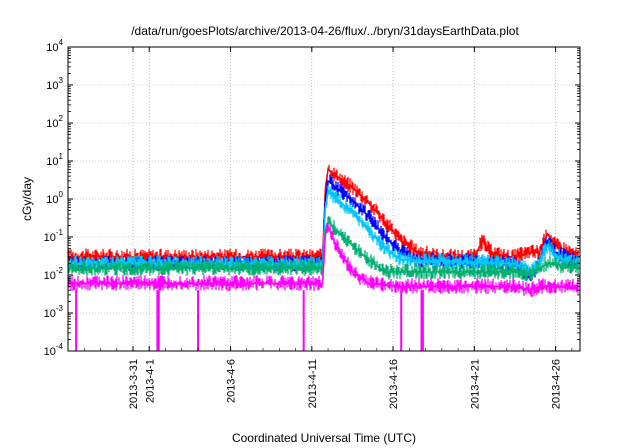 Image resolution: width=640 pixels, height=448 pixels. What do you see at coordinates (54, 274) in the screenshot?
I see `y-tick-label: 10⁻²` at bounding box center [54, 274].